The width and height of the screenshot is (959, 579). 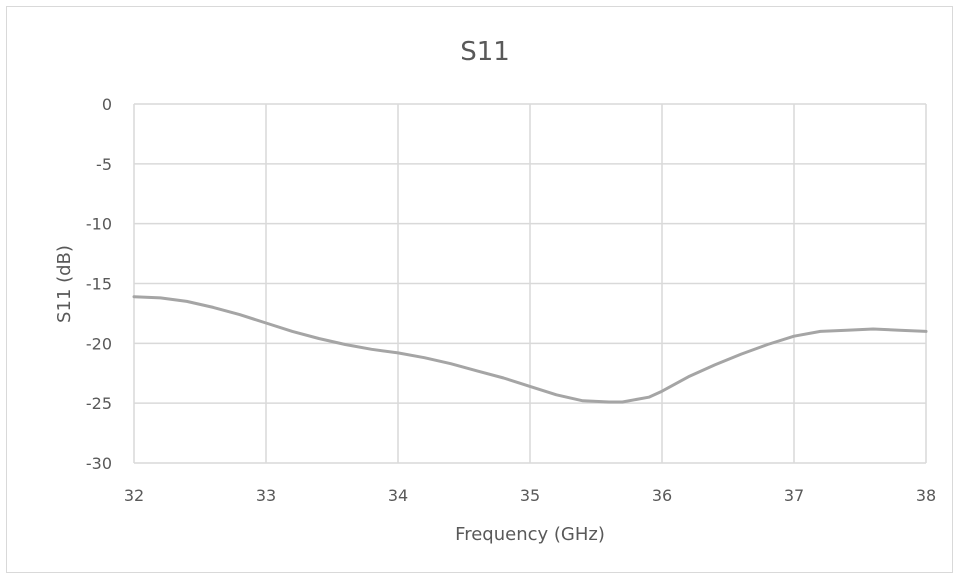 I want to click on x-tick-label: 36, so click(x=662, y=495).